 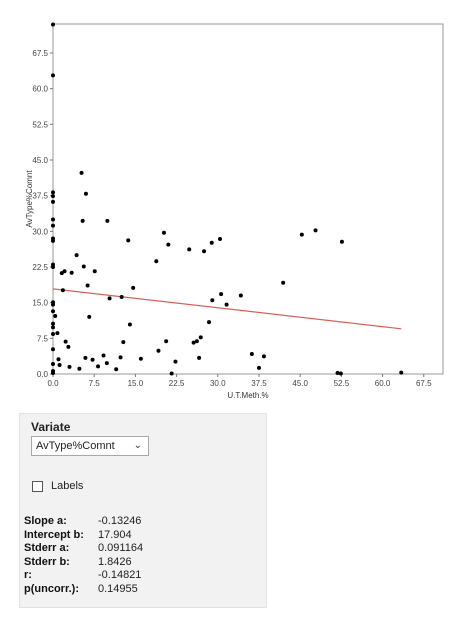 What do you see at coordinates (40, 160) in the screenshot?
I see `y-tick-label: 45.0` at bounding box center [40, 160].